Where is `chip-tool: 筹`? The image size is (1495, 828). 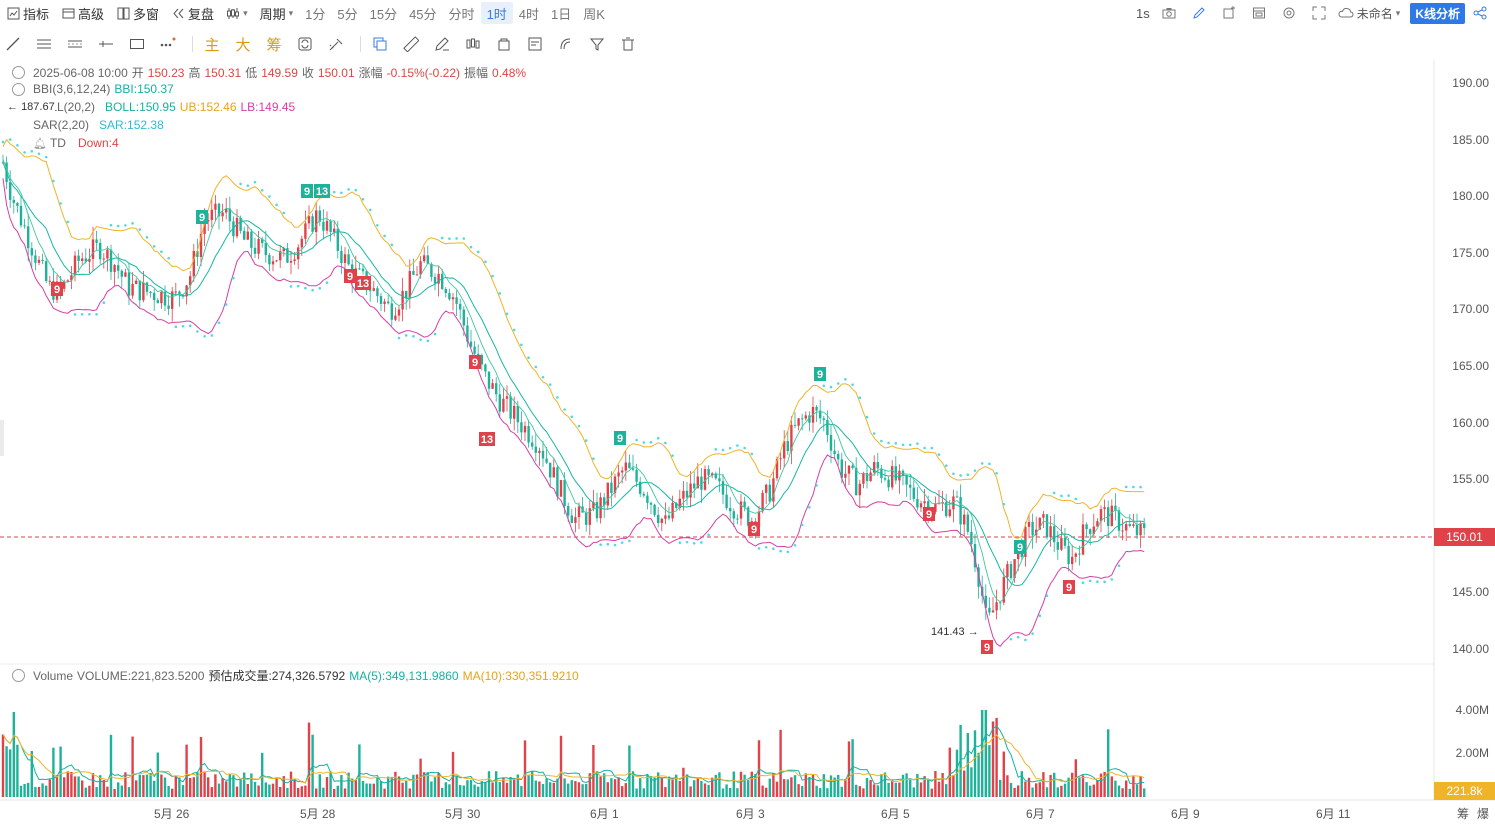 chip-tool: 筹 is located at coordinates (274, 45).